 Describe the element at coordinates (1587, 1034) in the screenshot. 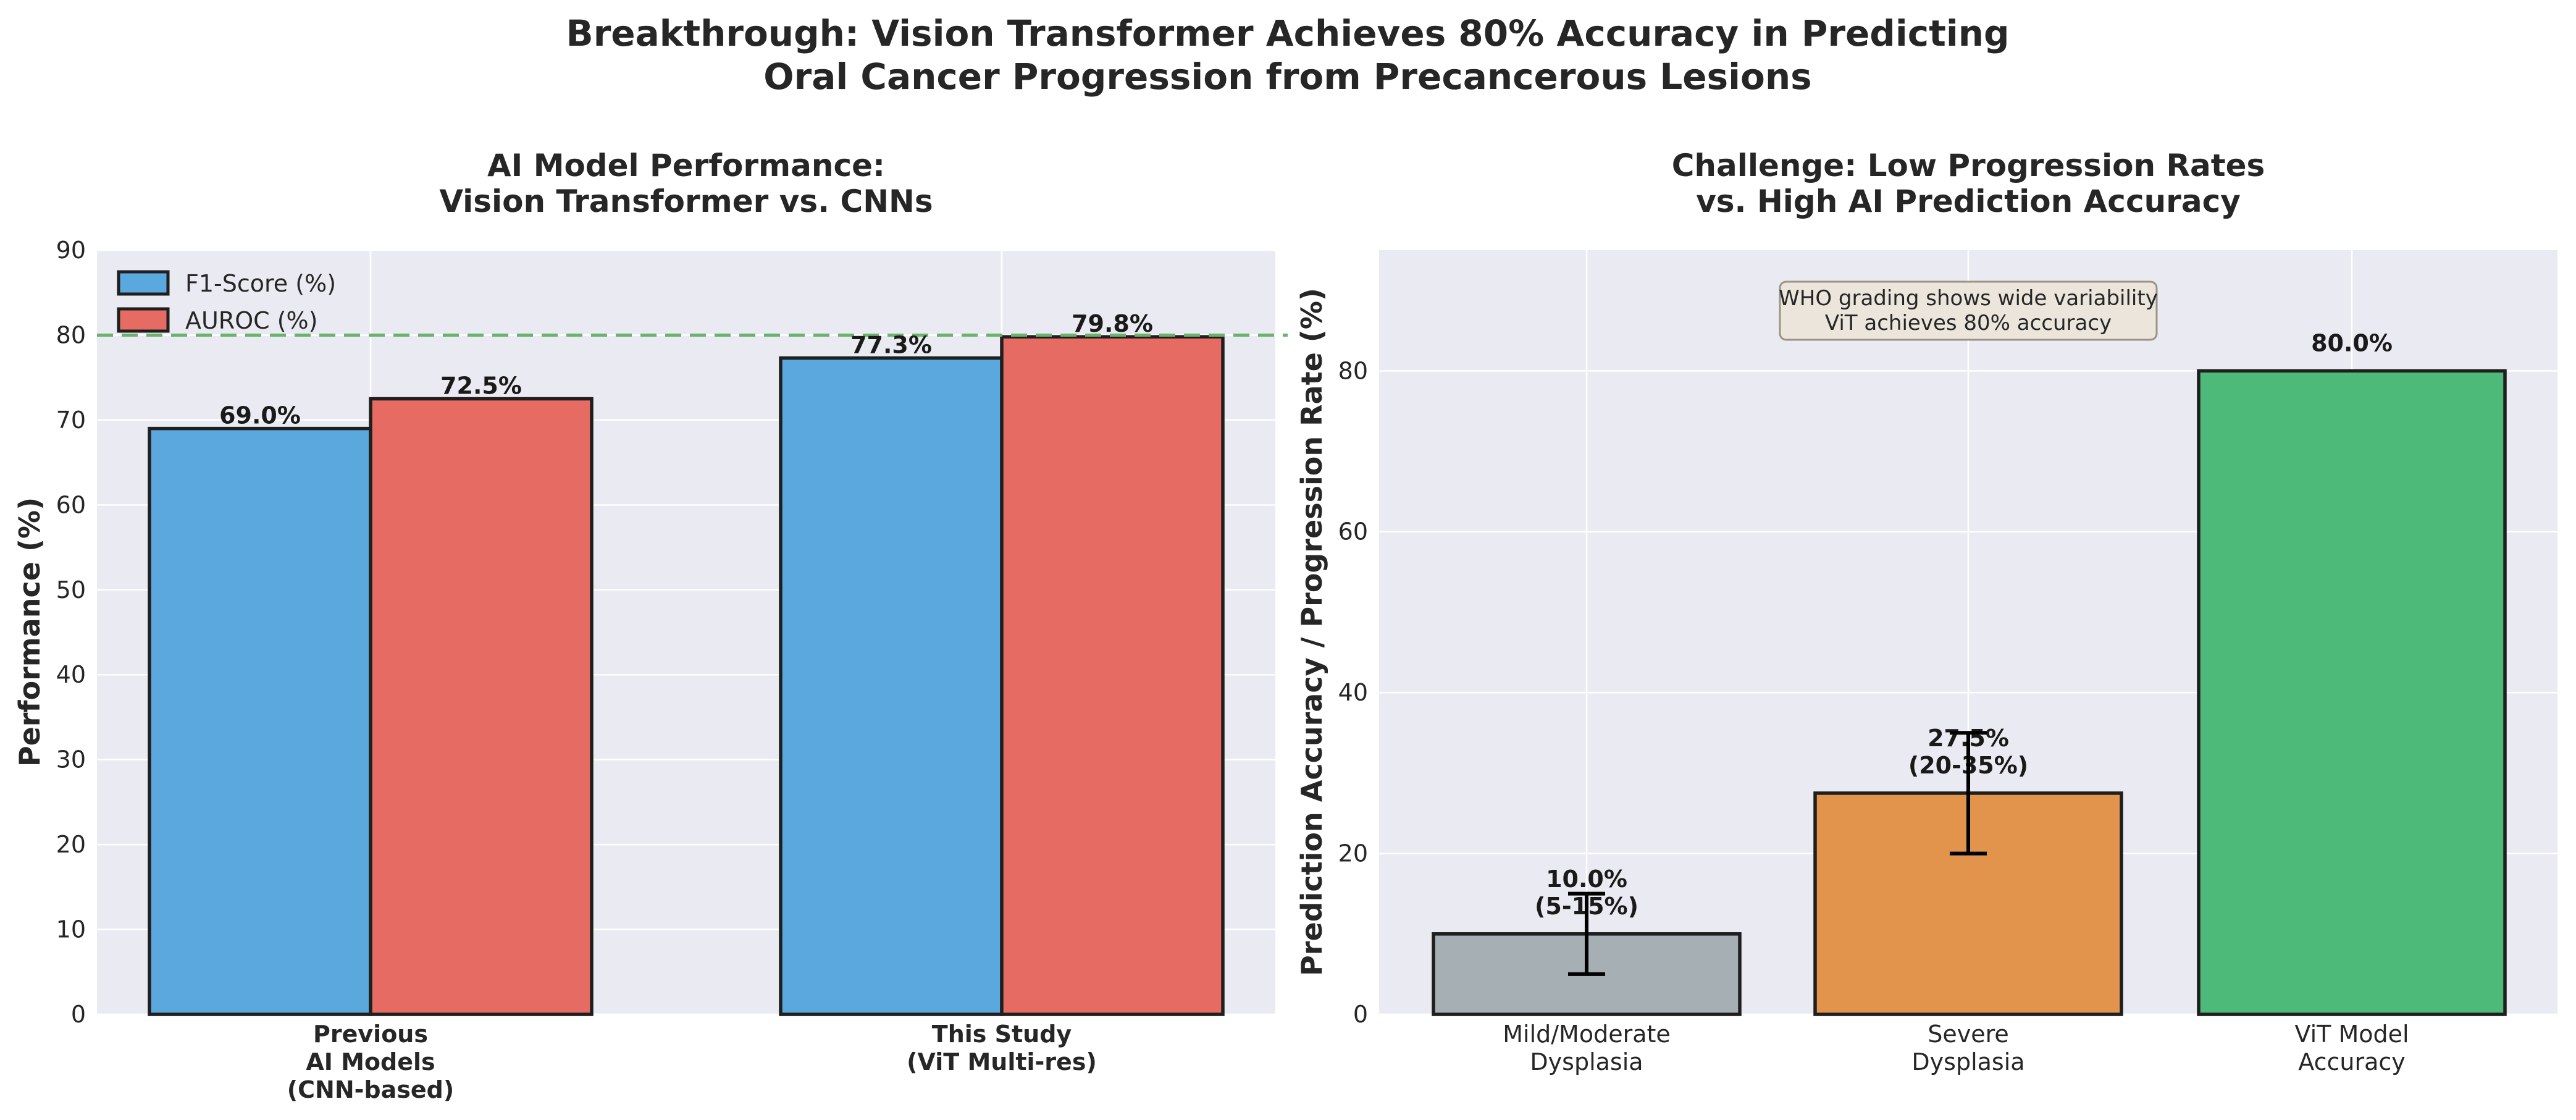

I see `right-x-tick-label: Mild/Moderate` at that location.